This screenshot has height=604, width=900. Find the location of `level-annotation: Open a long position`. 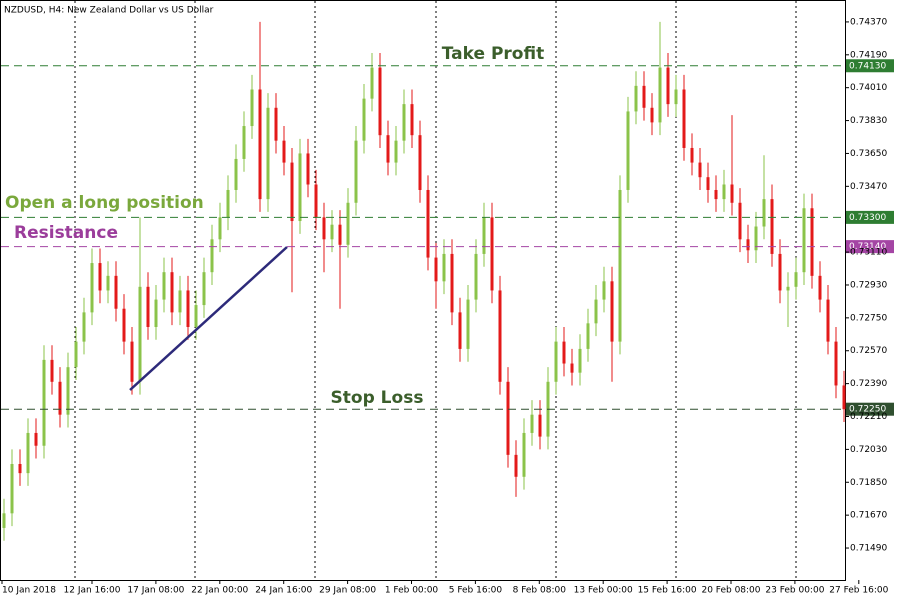

level-annotation: Open a long position is located at coordinates (104, 203).